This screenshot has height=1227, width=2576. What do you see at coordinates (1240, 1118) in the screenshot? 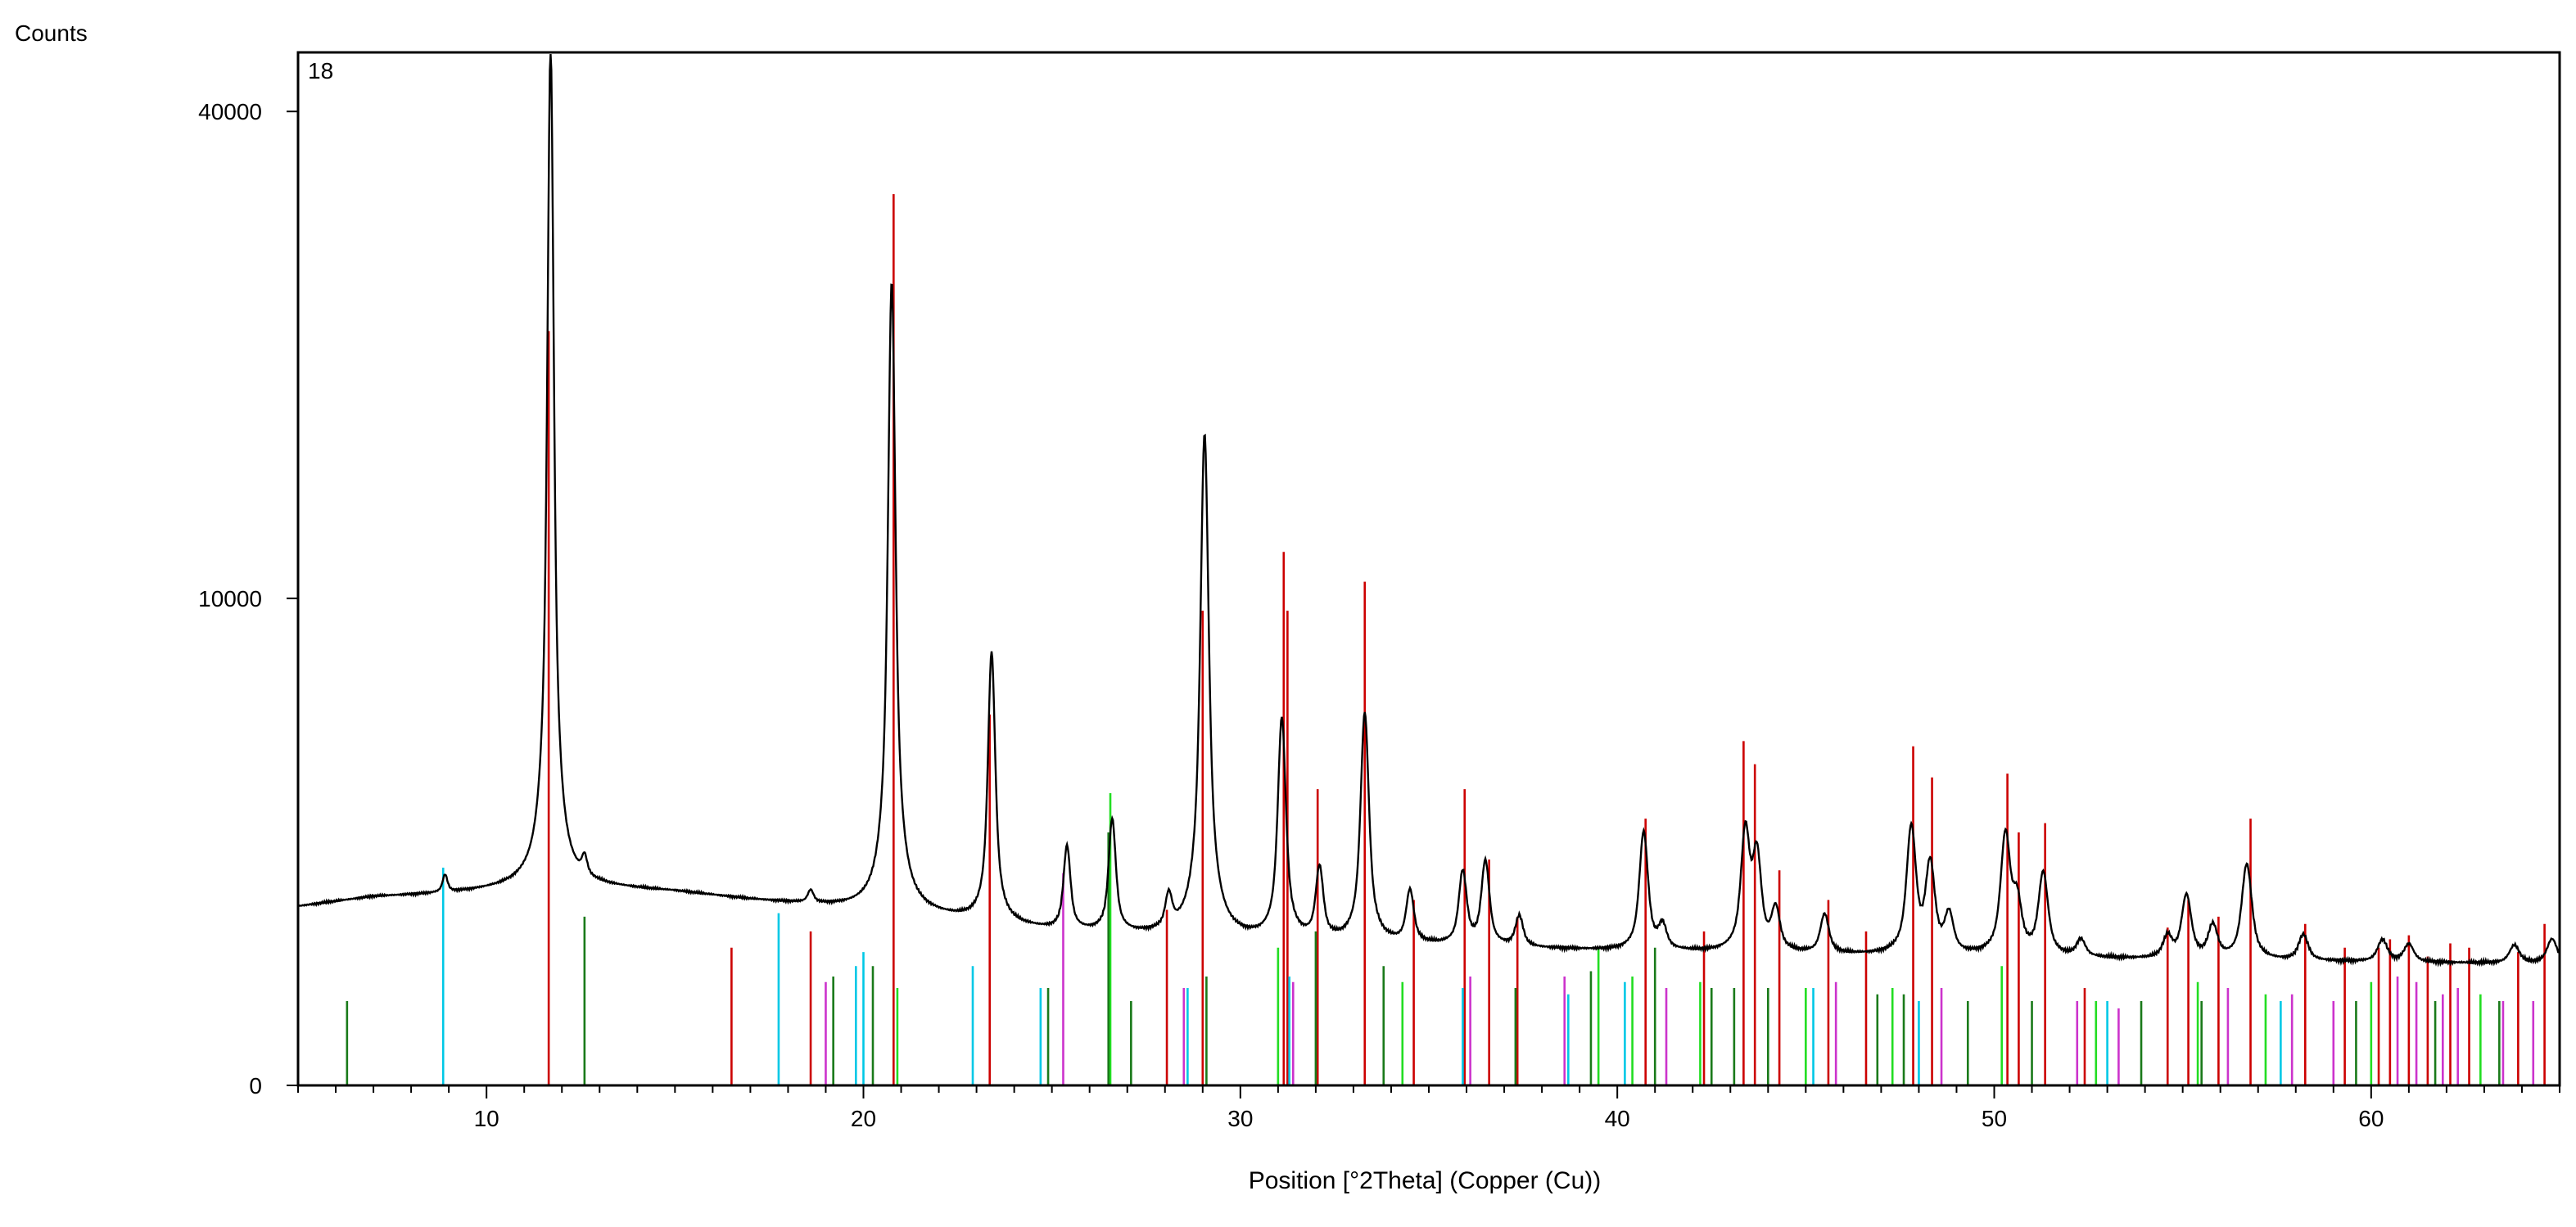
I see `x-tick-label: 30` at bounding box center [1240, 1118].